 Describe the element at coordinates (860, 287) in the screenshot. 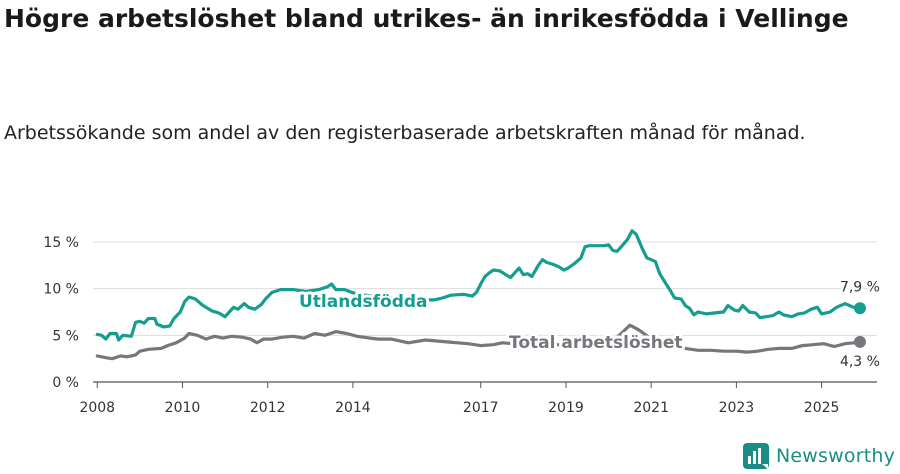

I see `end-value-label-utlandsfodda: 7,9 %` at that location.